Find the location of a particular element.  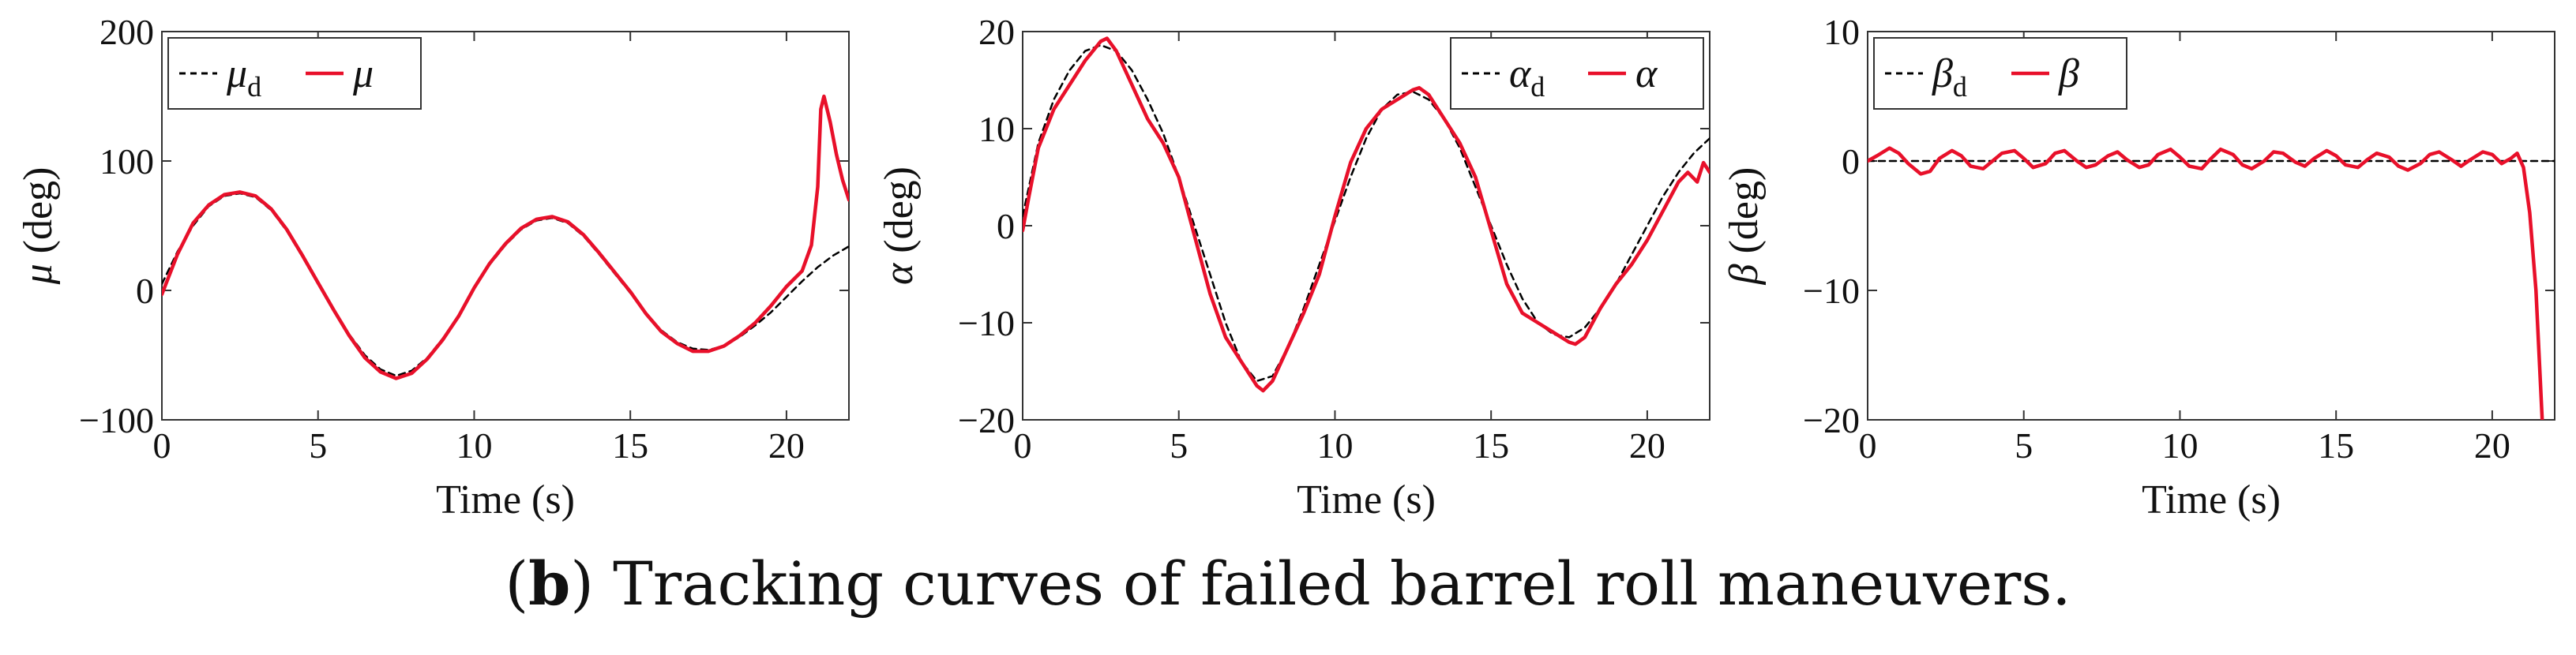

legend-entry: μd is located at coordinates (243, 77).